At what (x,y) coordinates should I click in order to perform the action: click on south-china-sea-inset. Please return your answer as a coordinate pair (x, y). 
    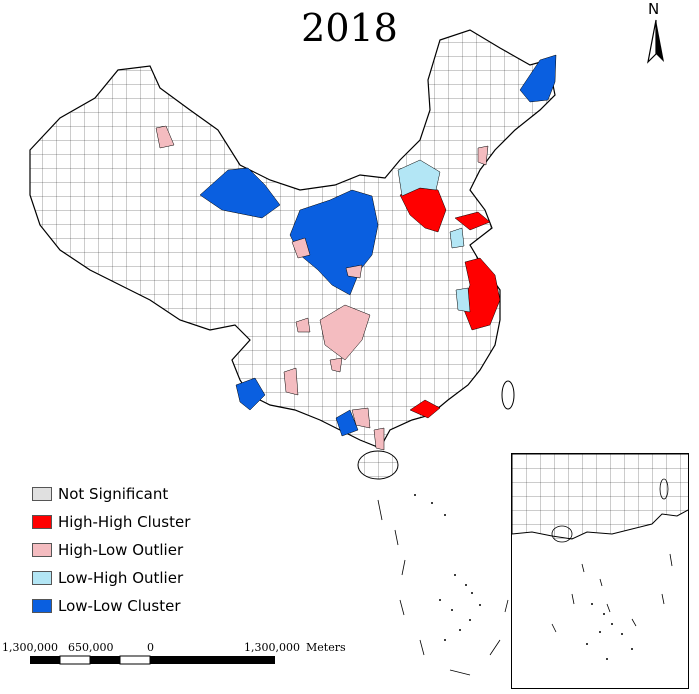
    Looking at the image, I should click on (600, 571).